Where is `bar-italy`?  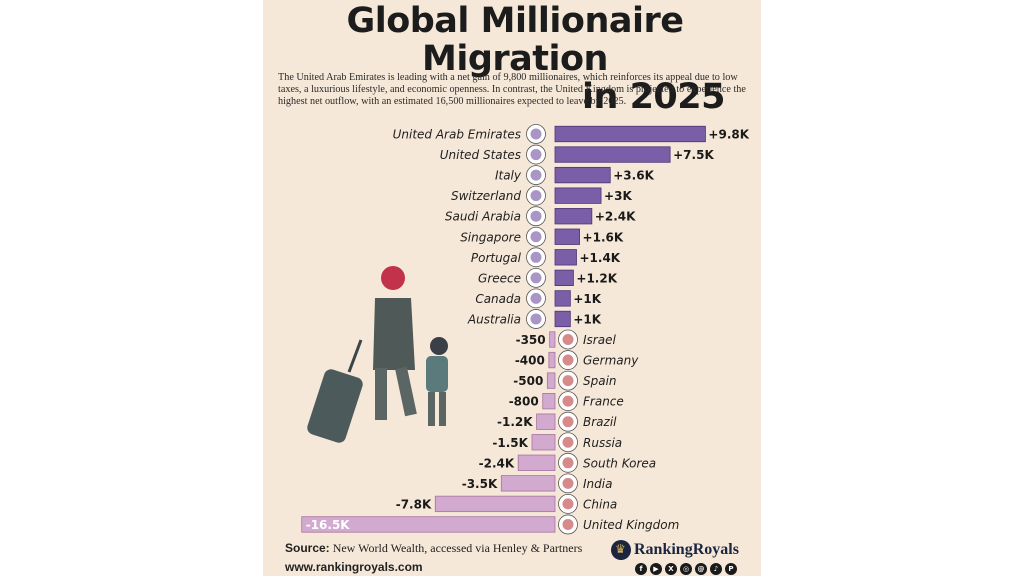
bar-italy is located at coordinates (582, 175).